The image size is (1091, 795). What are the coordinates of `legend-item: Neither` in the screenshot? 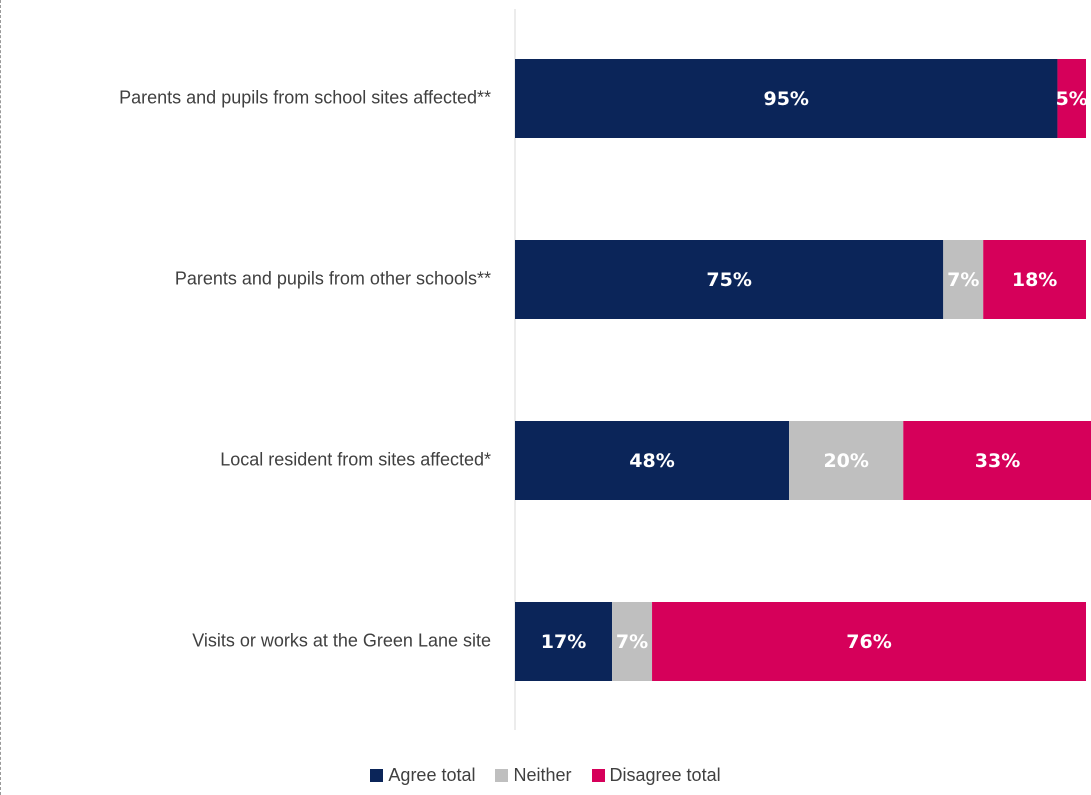 It's located at (533, 775).